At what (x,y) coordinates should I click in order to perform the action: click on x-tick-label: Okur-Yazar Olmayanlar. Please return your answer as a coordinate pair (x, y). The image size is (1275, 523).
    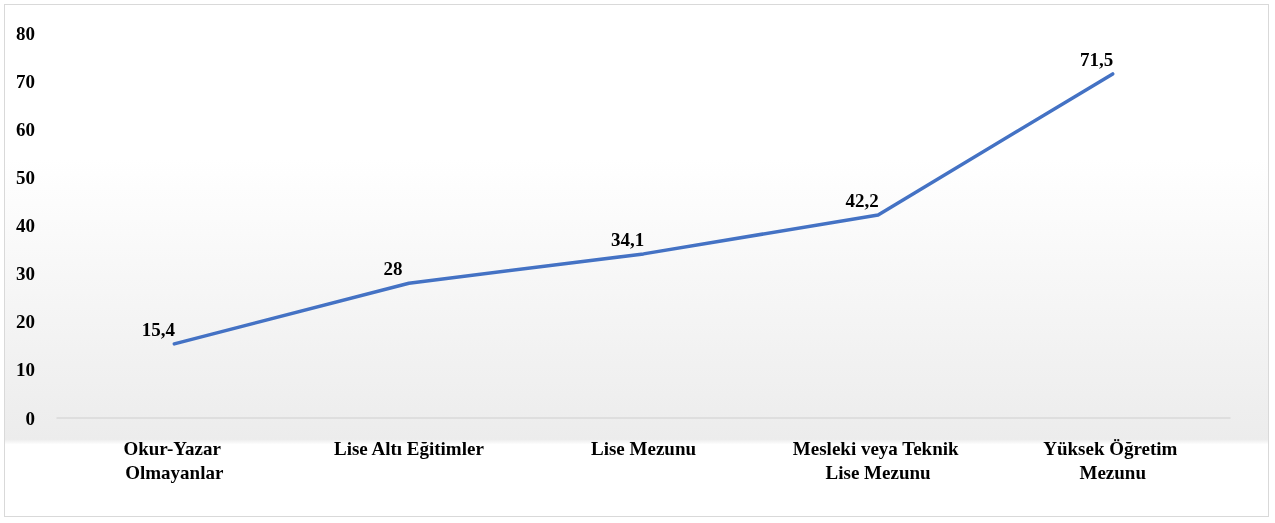
    Looking at the image, I should click on (174, 460).